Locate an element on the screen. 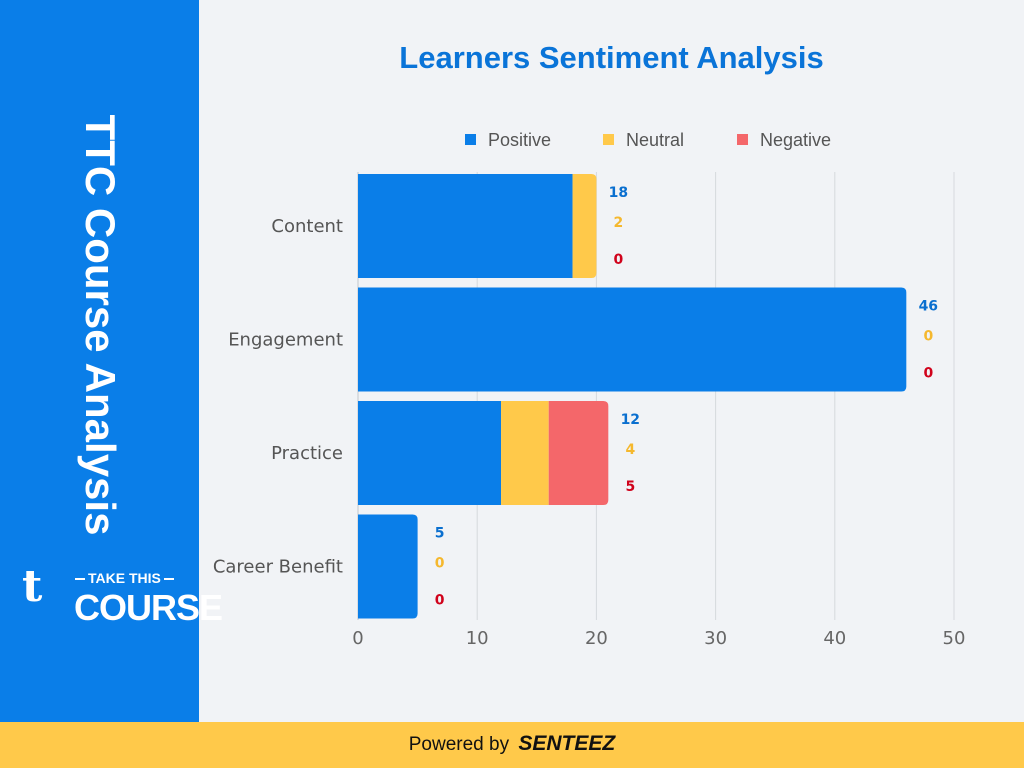 The image size is (1024, 768). data-label-neutral-content: 2 is located at coordinates (619, 223).